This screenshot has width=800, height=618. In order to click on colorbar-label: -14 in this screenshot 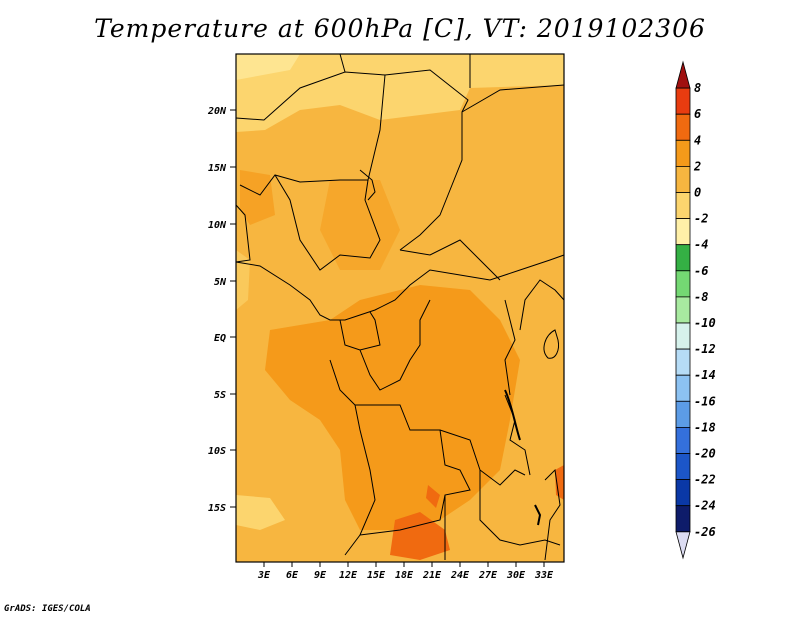, I will do `click(705, 375)`.